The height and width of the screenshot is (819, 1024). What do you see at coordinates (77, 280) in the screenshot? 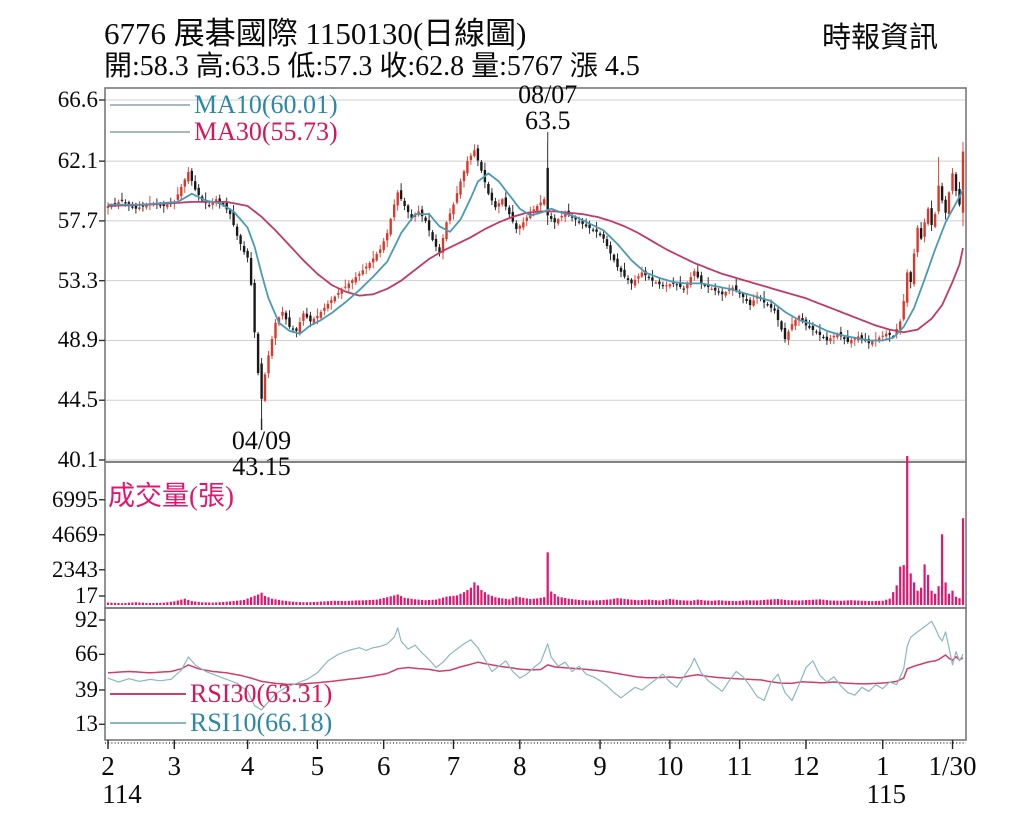
I see `price-axis-label: 53.3` at bounding box center [77, 280].